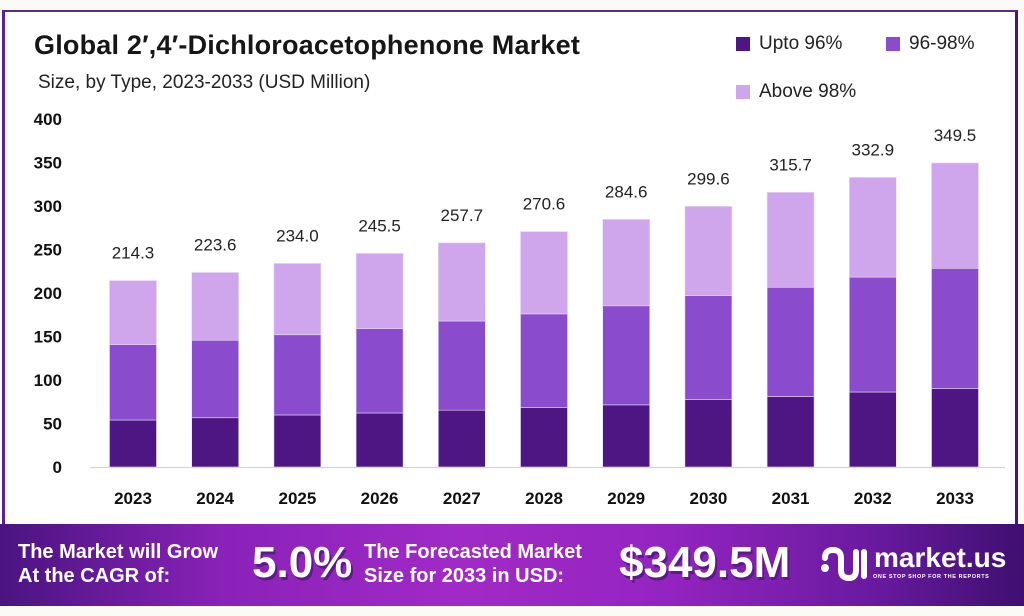 This screenshot has height=616, width=1024. Describe the element at coordinates (464, 576) in the screenshot. I see `forecast-label-line2: Size for 2033 in USD:` at that location.